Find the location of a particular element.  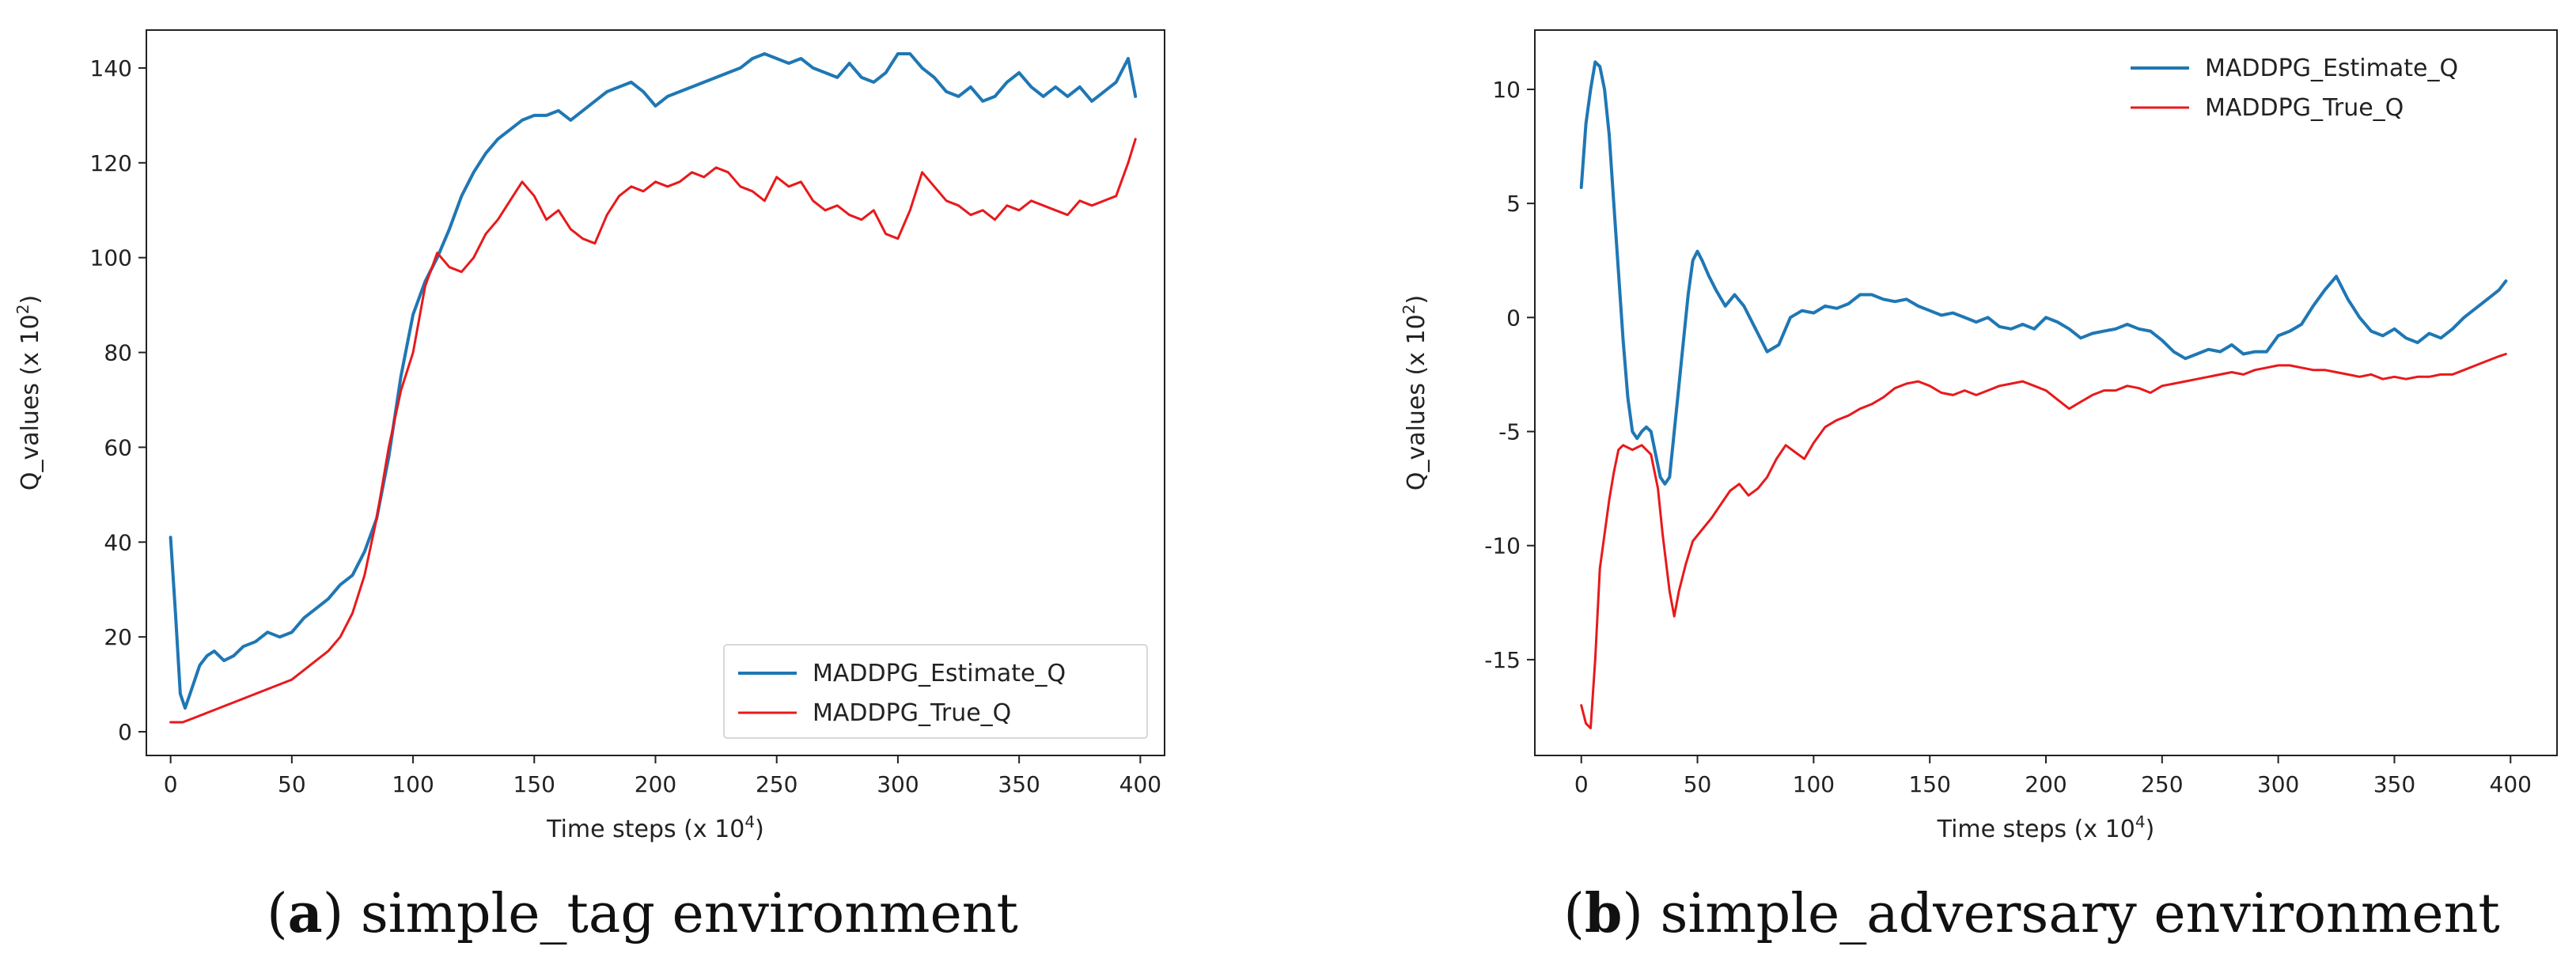

y-tick-label: 10 is located at coordinates (1506, 90).